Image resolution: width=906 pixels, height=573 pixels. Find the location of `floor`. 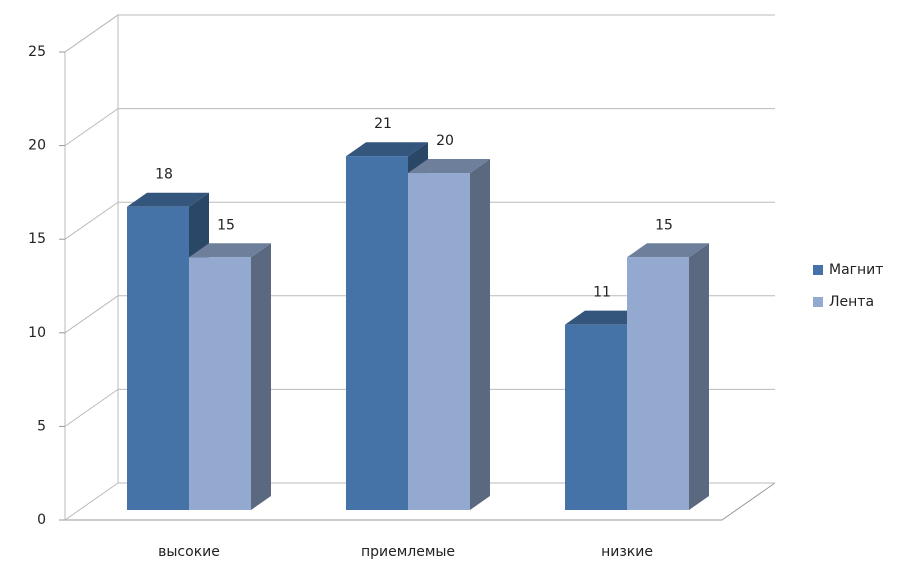

floor is located at coordinates (420, 501).